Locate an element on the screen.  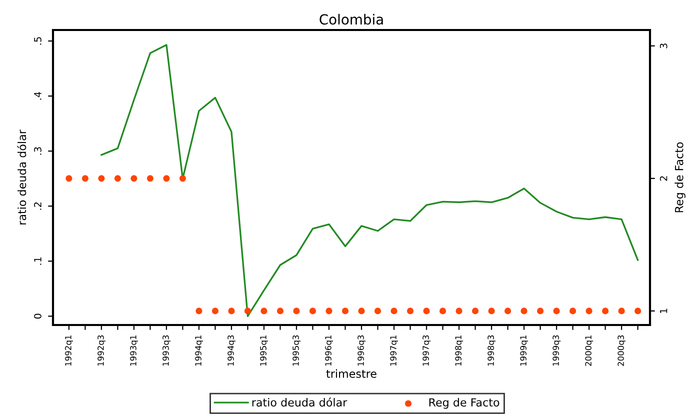
x-tick-label: 1993q1 is located at coordinates (134, 350).